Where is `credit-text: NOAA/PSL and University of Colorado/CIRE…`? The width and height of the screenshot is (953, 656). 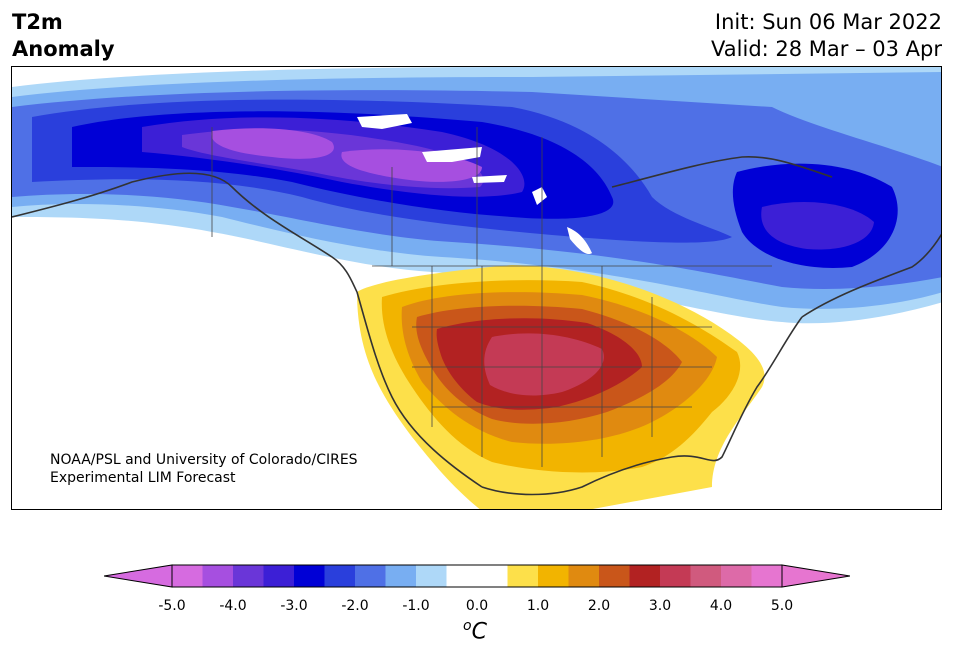 credit-text: NOAA/PSL and University of Colorado/CIRE… is located at coordinates (204, 469).